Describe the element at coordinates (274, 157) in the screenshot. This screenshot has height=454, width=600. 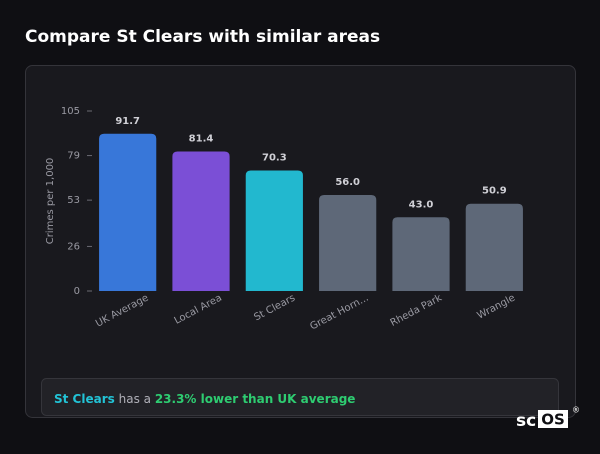
I see `data-label: 70.3` at that location.